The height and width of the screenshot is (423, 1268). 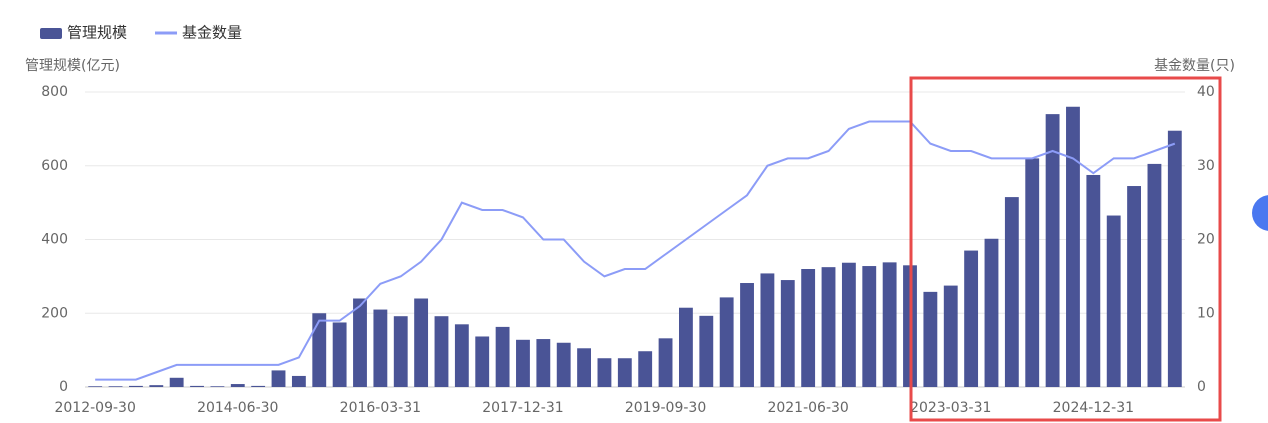 I want to click on y-axis-title: 管理规模(亿元), so click(x=72, y=66).